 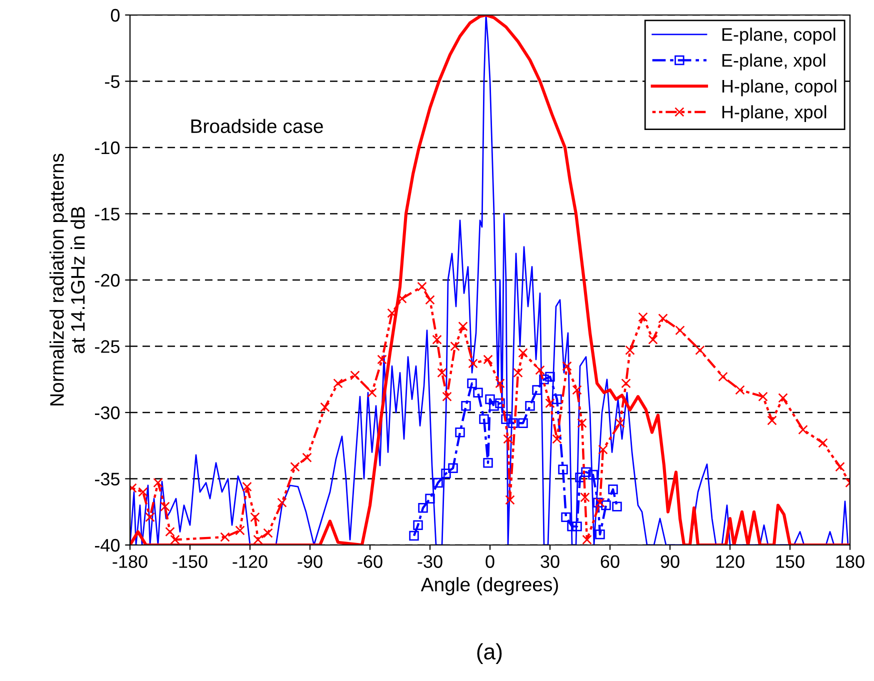 What do you see at coordinates (107, 479) in the screenshot?
I see `y-tick-label: -35` at bounding box center [107, 479].